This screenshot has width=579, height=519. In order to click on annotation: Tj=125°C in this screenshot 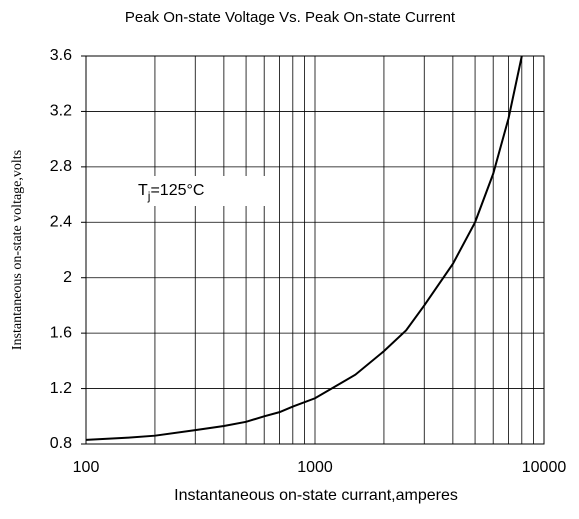, I will do `click(171, 192)`.